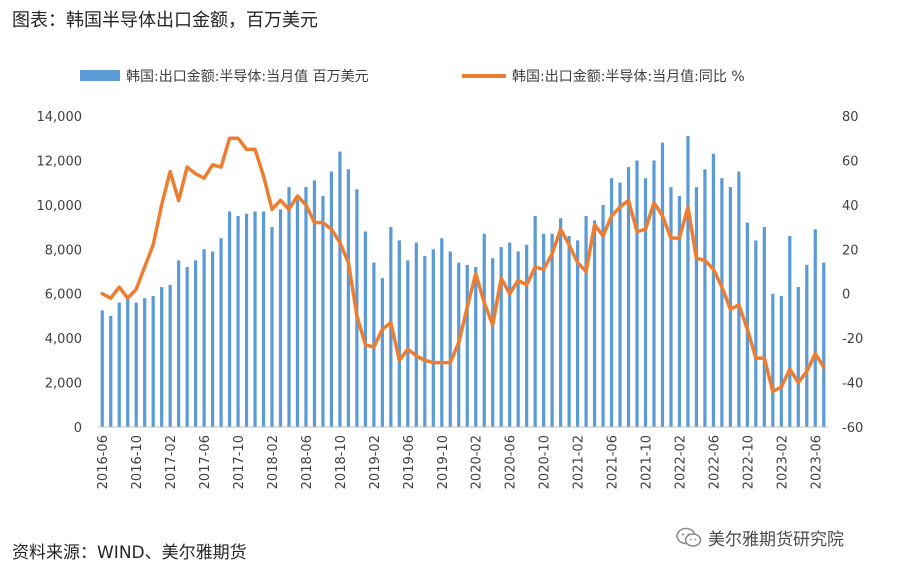 Image resolution: width=918 pixels, height=578 pixels. Describe the element at coordinates (341, 462) in the screenshot. I see `x-tick-label: 2018-10` at that location.